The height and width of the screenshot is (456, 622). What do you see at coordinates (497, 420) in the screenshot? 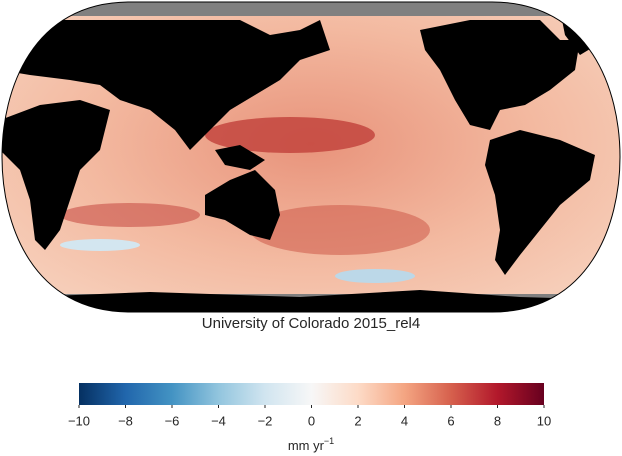
I see `colorbar-tick-label: 8` at bounding box center [497, 420].